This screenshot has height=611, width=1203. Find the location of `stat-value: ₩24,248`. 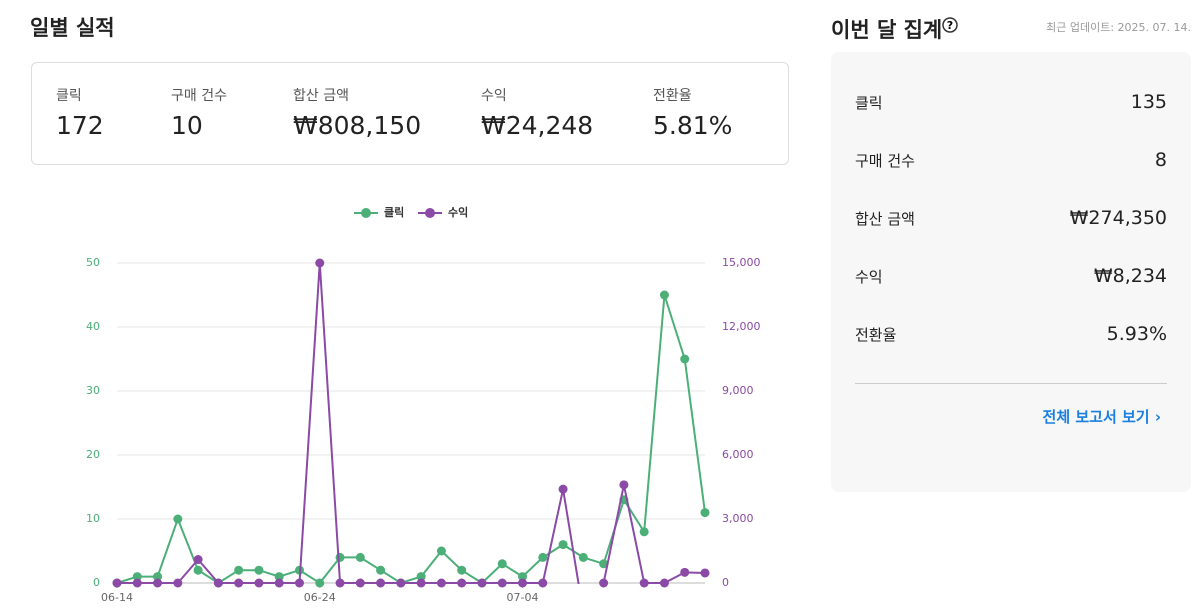

stat-value: ₩24,248 is located at coordinates (537, 125).